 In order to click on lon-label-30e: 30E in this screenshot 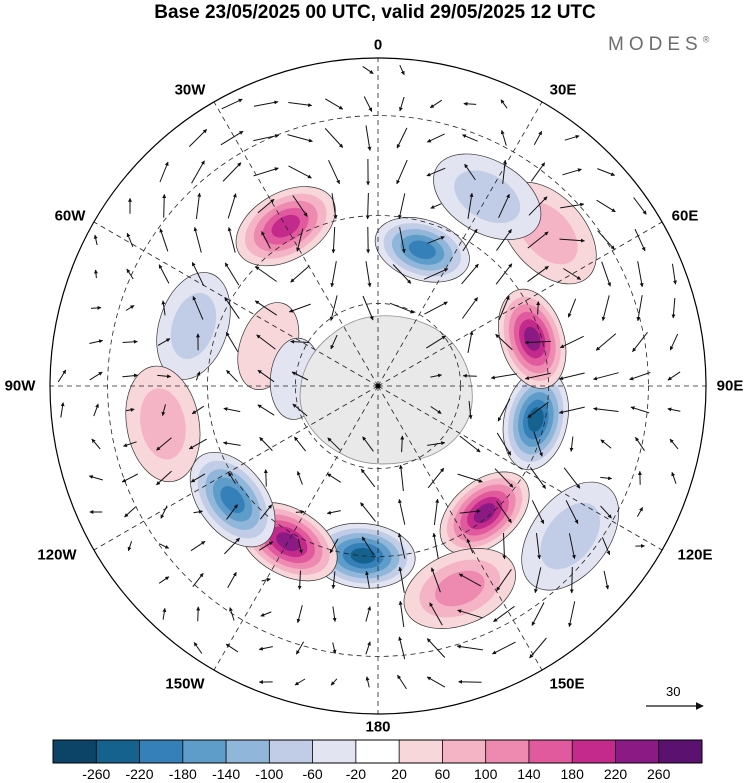, I will do `click(563, 90)`.